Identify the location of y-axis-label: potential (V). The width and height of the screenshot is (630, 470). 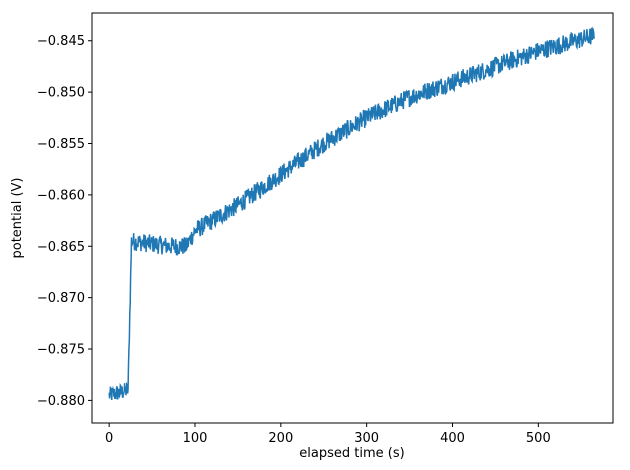
(17, 218).